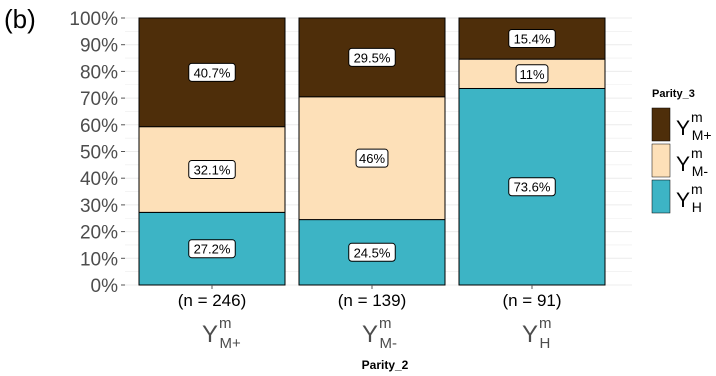 This screenshot has height=376, width=716. I want to click on x-tick-count: (n = 91), so click(531, 300).